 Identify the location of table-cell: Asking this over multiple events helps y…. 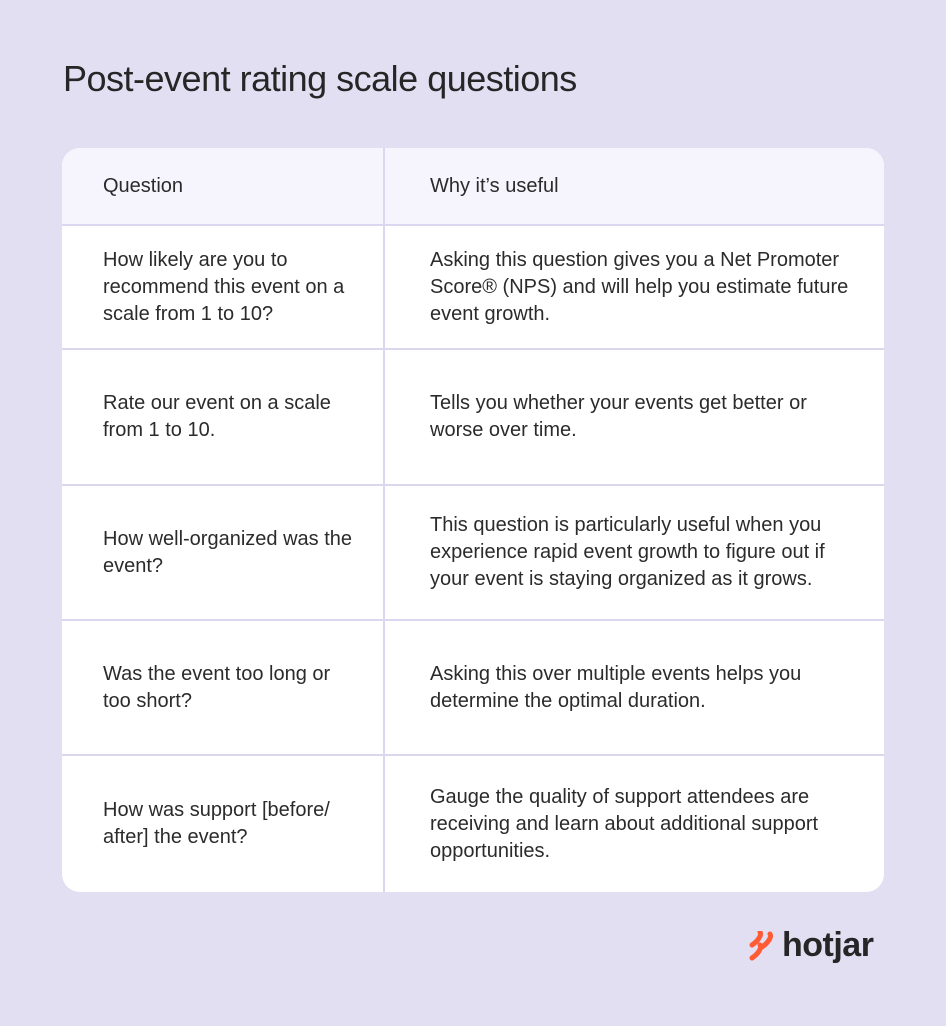
(616, 687).